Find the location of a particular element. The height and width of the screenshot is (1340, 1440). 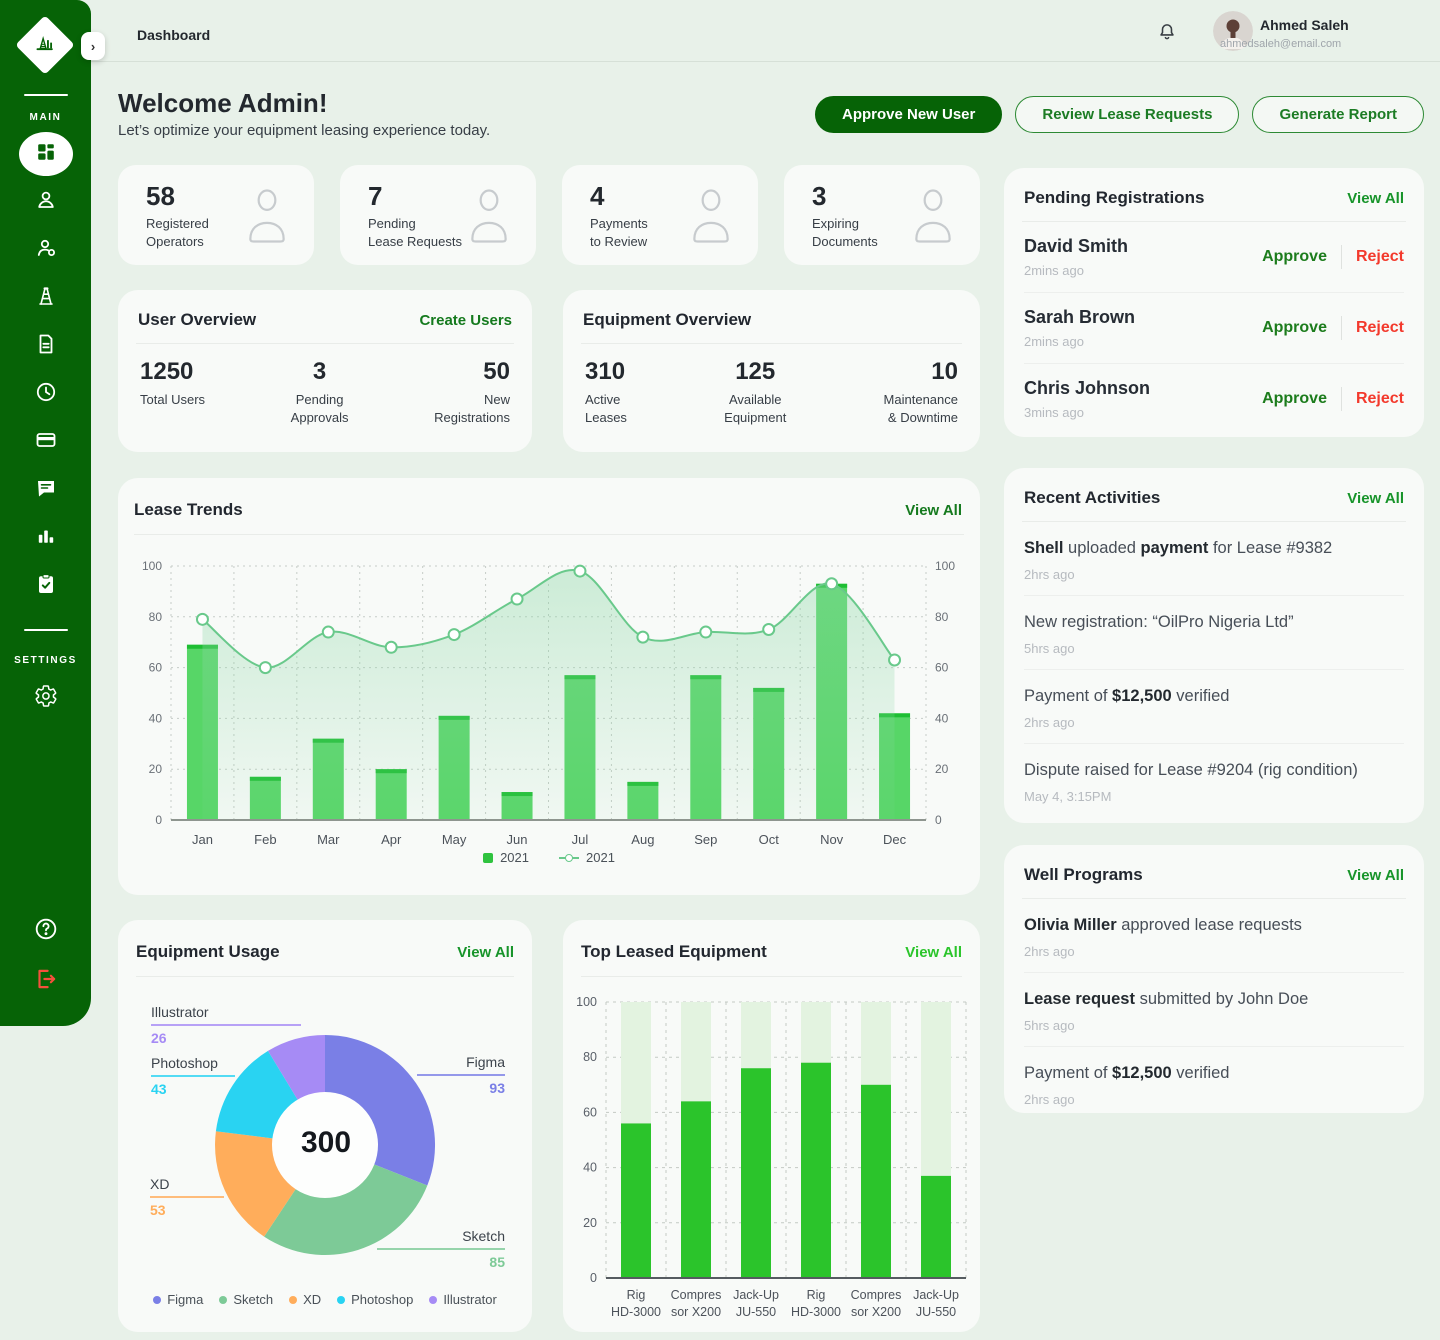

stat-label: Registered Operators is located at coordinates (177, 232).